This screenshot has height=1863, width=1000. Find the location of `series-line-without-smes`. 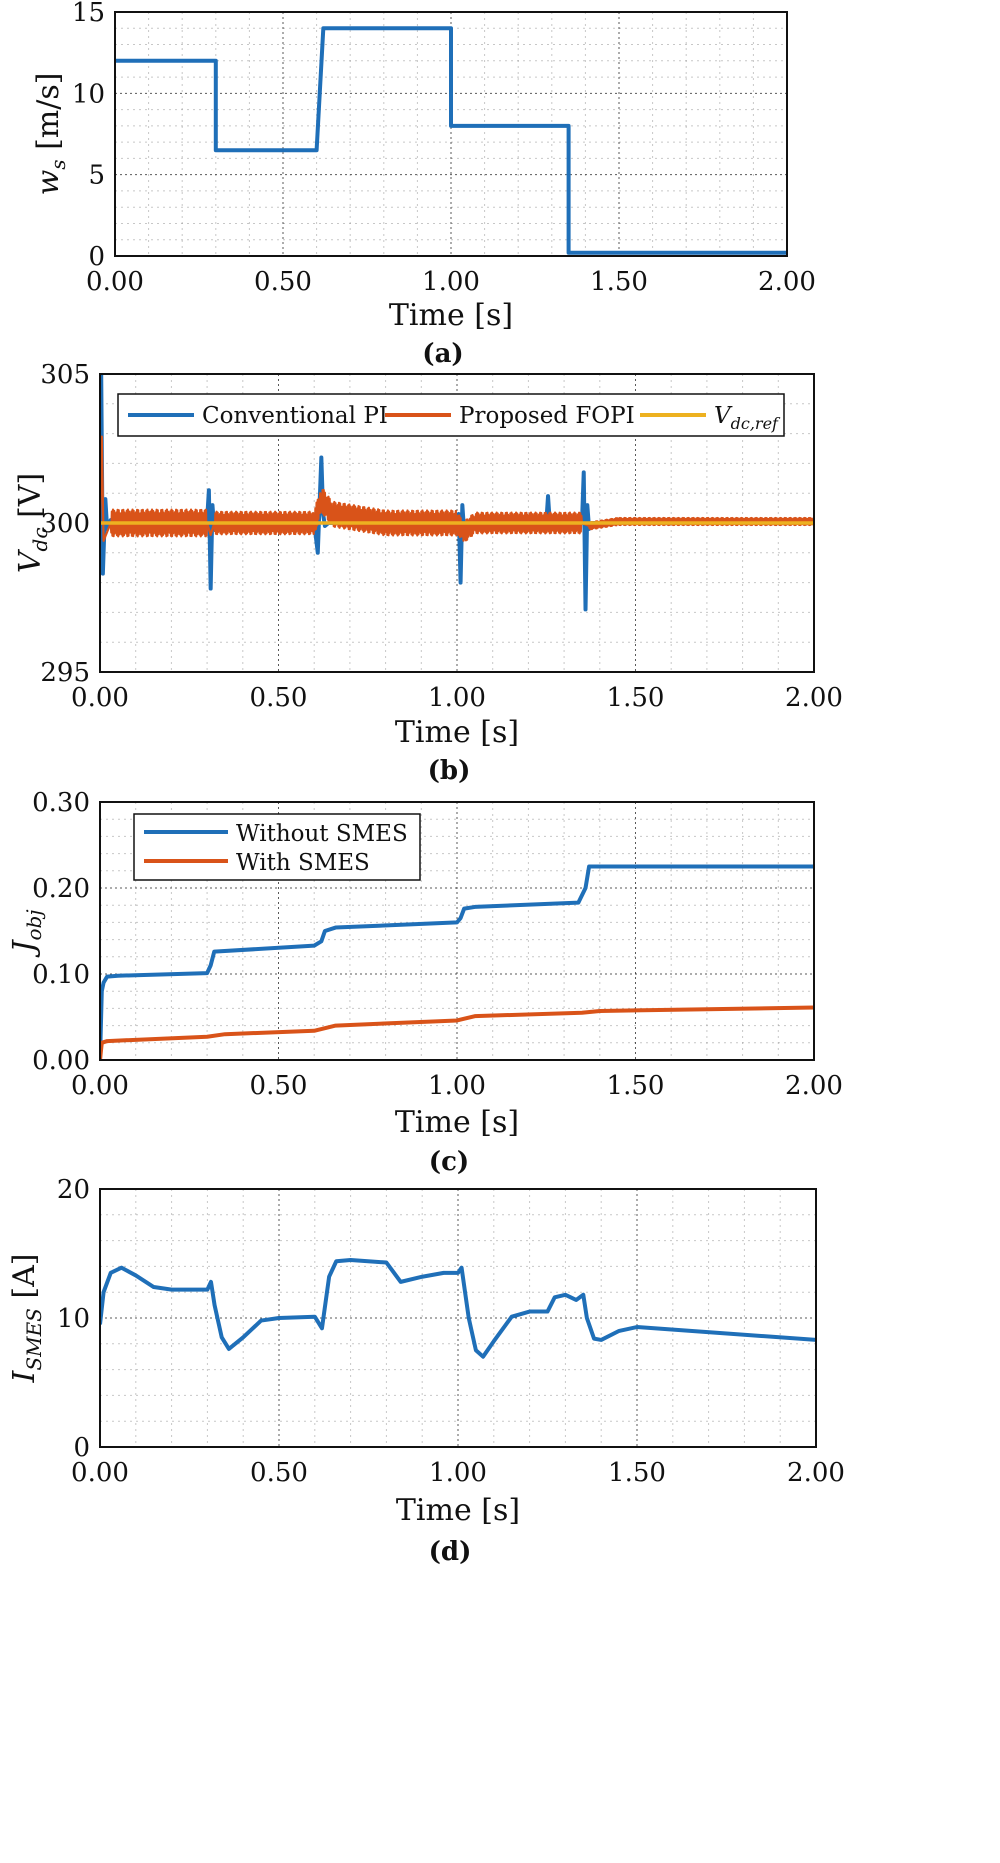

series-line-without-smes is located at coordinates (457, 962).